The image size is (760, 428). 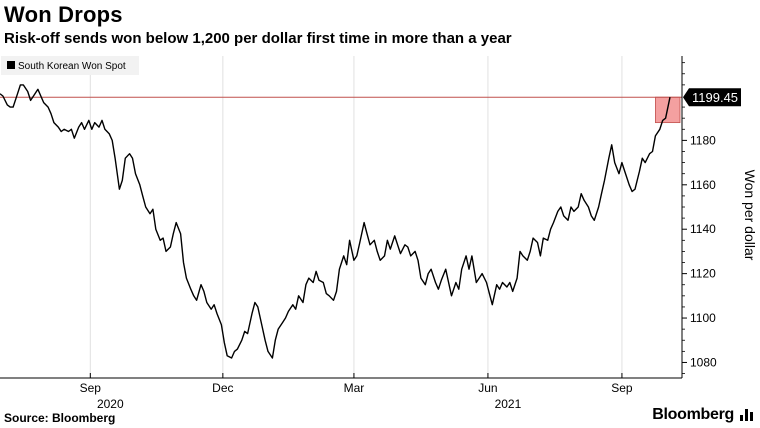 I want to click on last-value-badge, so click(x=712, y=97).